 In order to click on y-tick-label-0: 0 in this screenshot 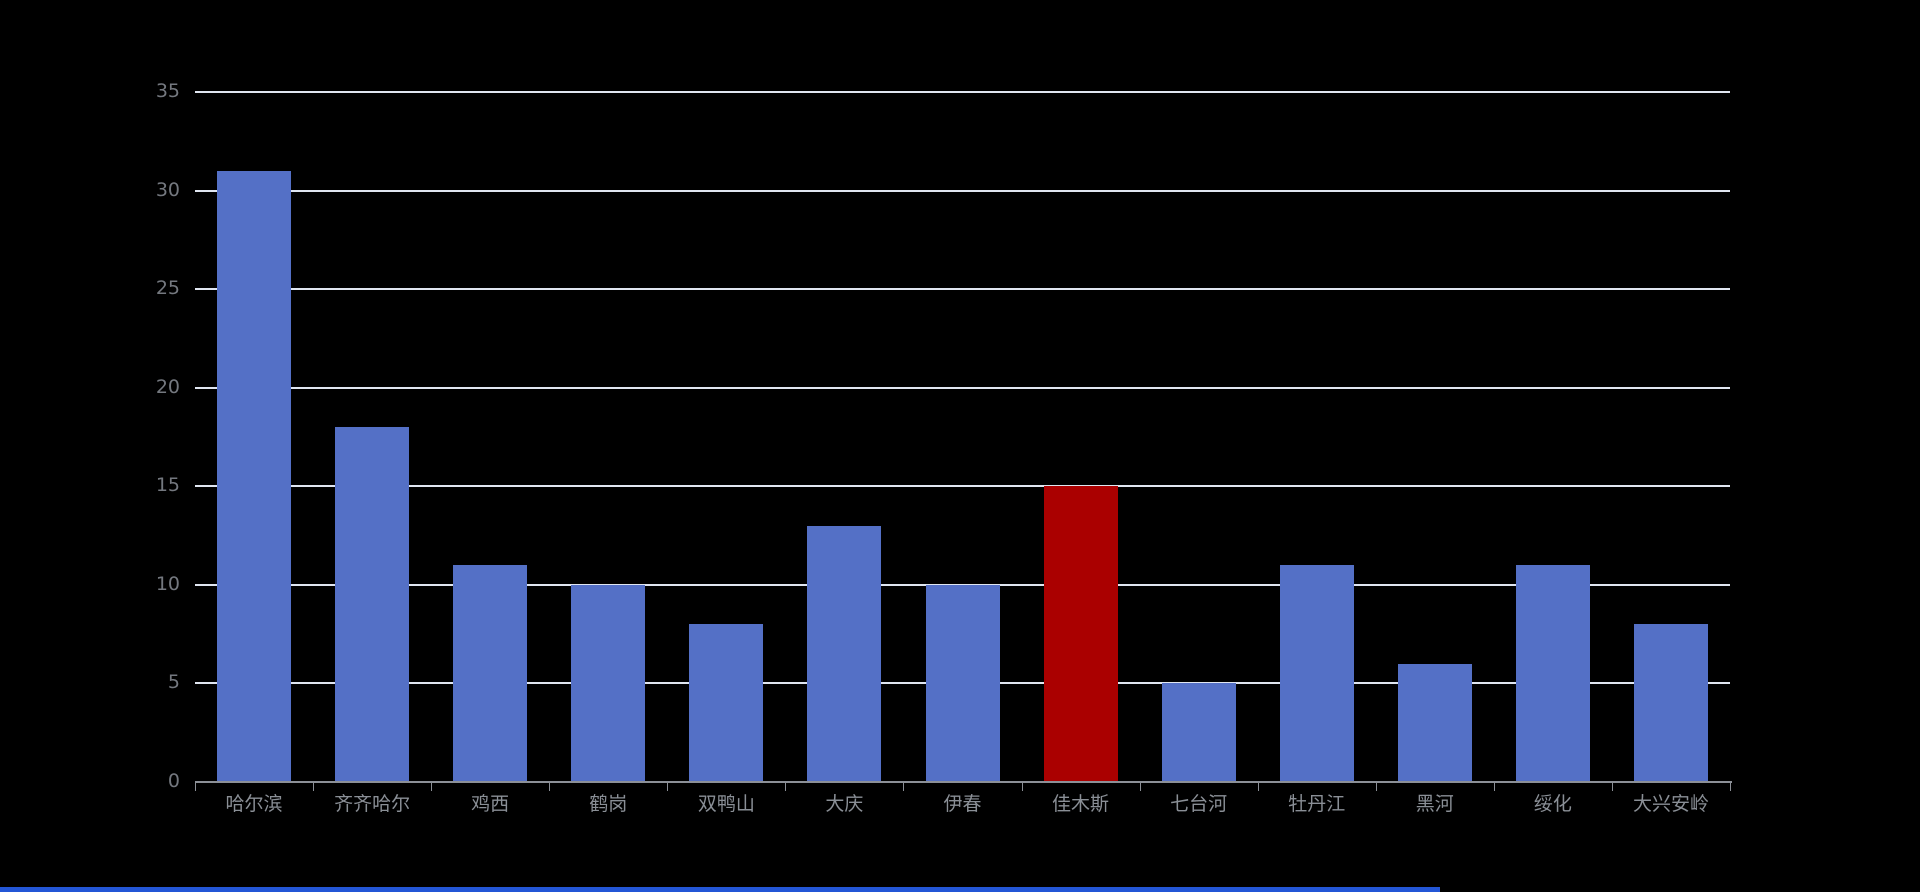, I will do `click(173, 781)`.